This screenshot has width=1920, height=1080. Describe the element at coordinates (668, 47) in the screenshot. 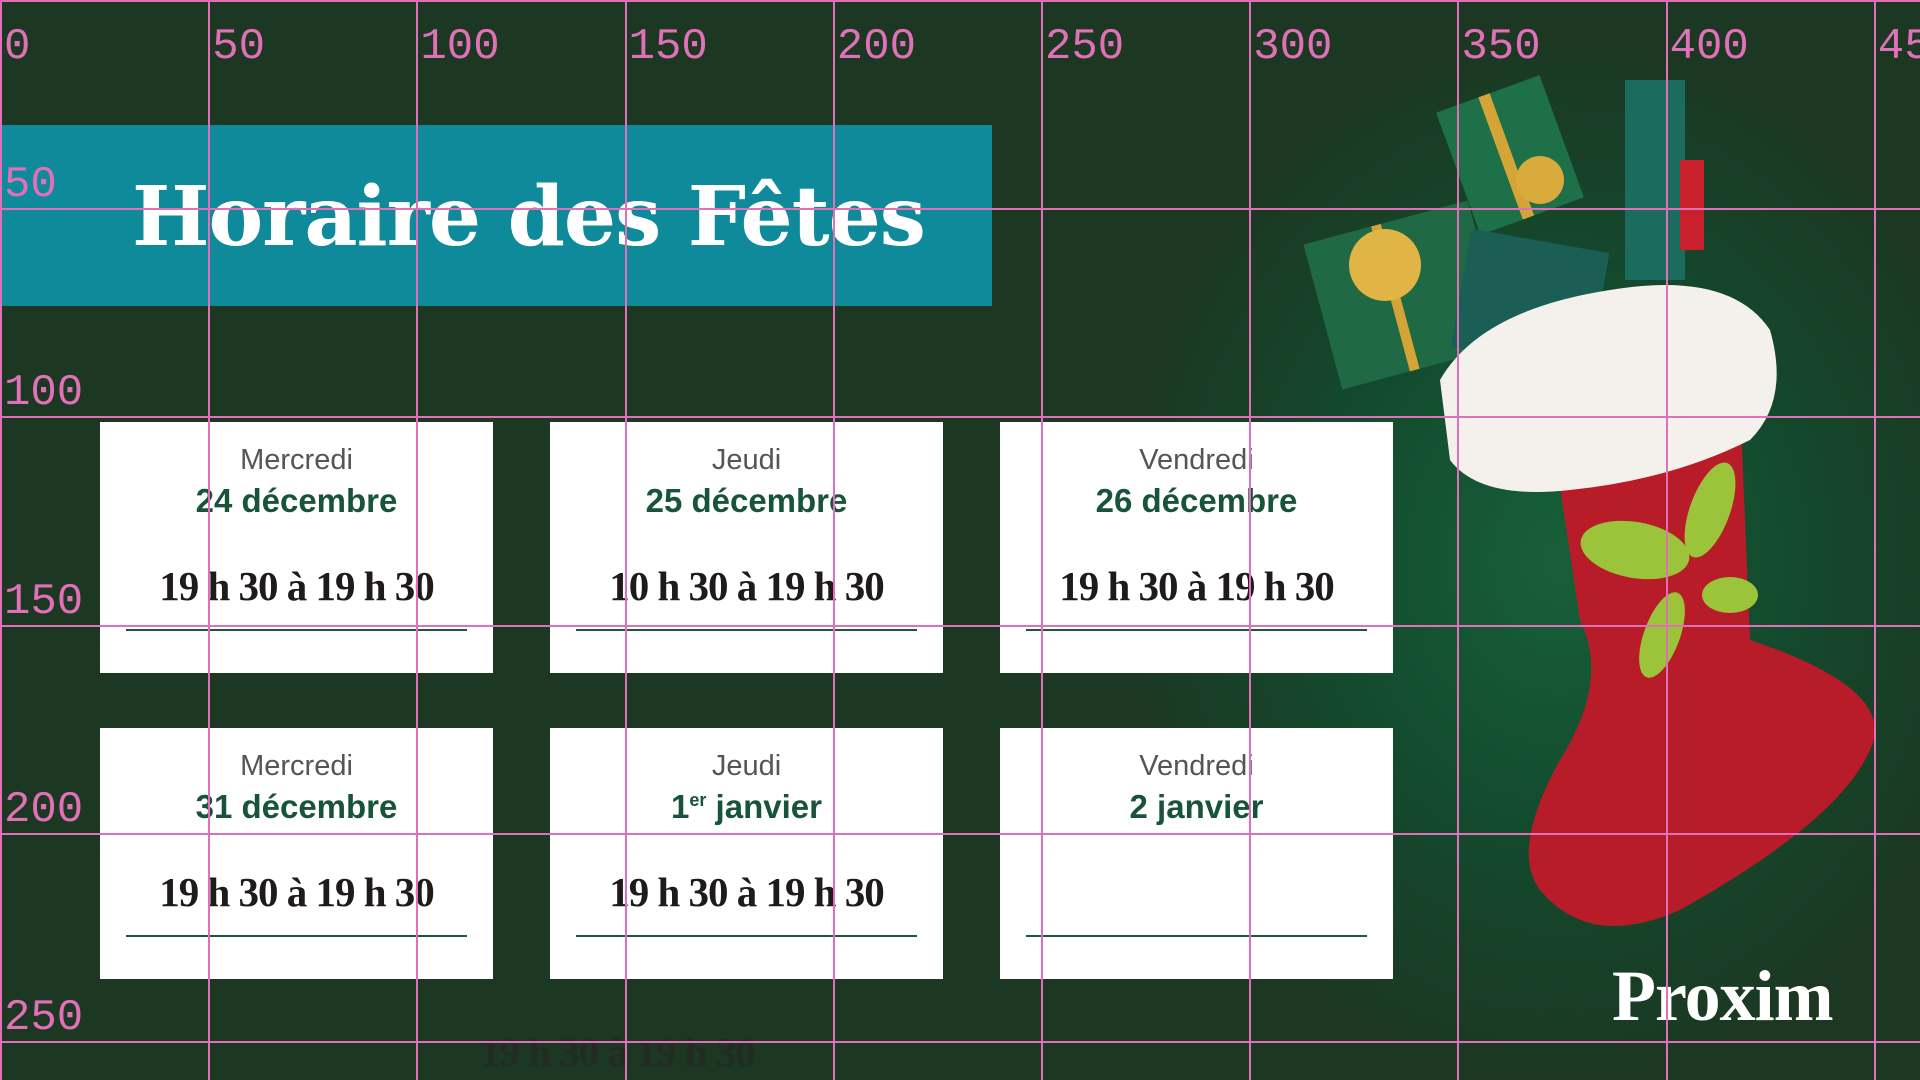

I see `grid-label-x: 150` at that location.